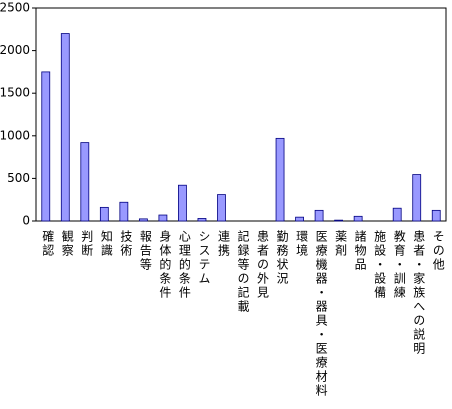 The width and height of the screenshot is (452, 409). Describe the element at coordinates (18, 178) in the screenshot. I see `y-tick-label: 500` at that location.